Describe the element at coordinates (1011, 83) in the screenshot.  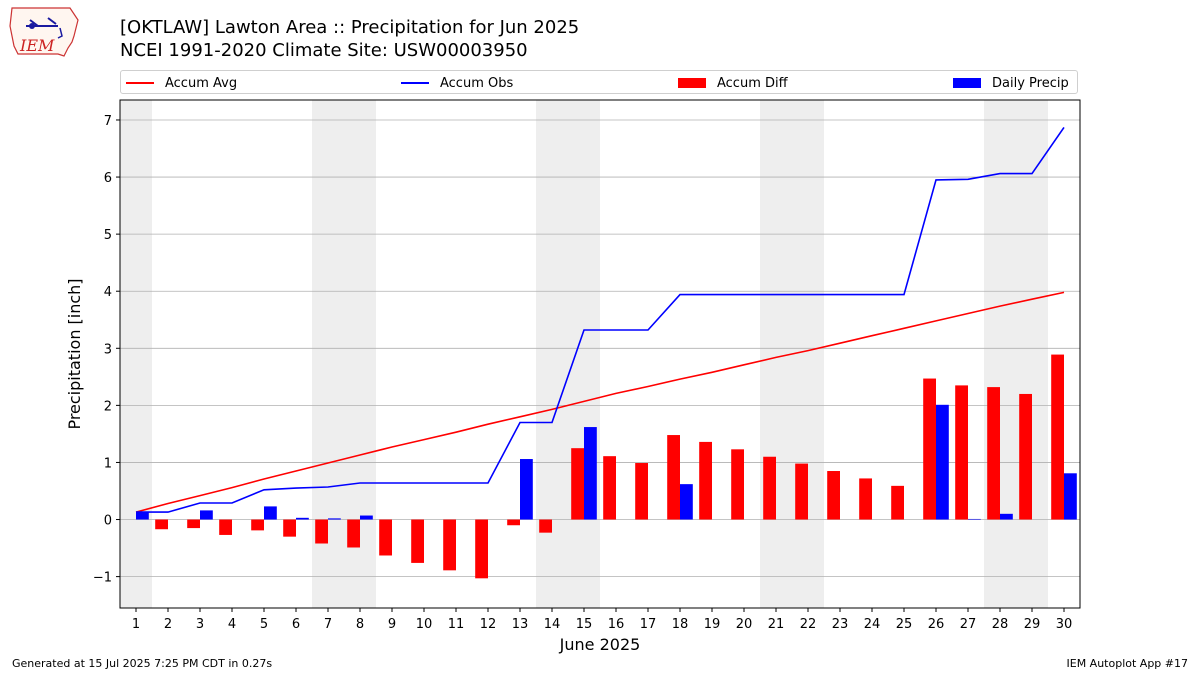
I see `legend-item-daily-precip: Daily Precip` at that location.